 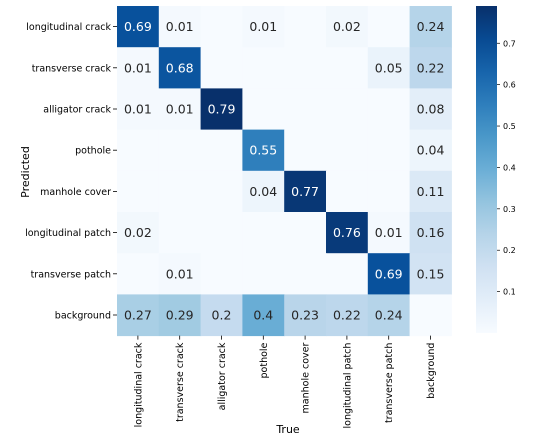 I want to click on y-tick-label: transverse crack, so click(x=72, y=68).